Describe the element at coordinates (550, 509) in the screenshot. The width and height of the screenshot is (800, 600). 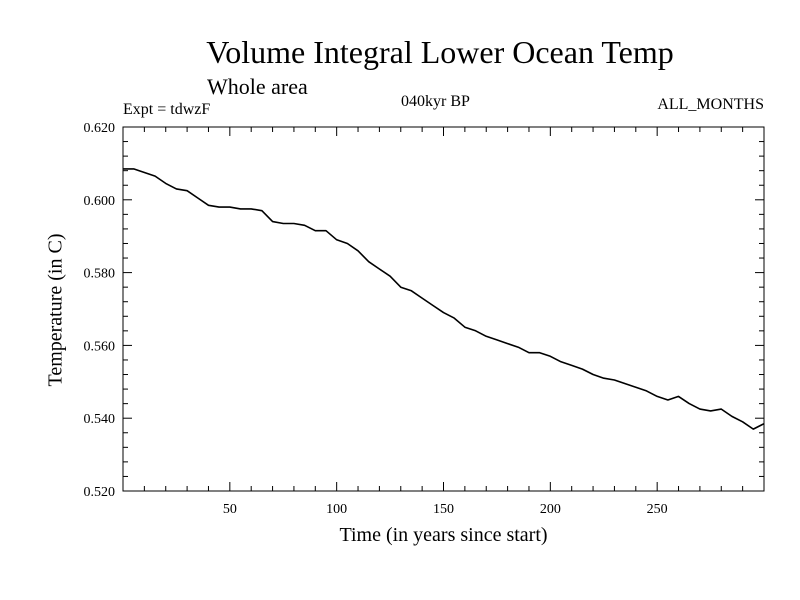
I see `x-tick-label: 200` at that location.